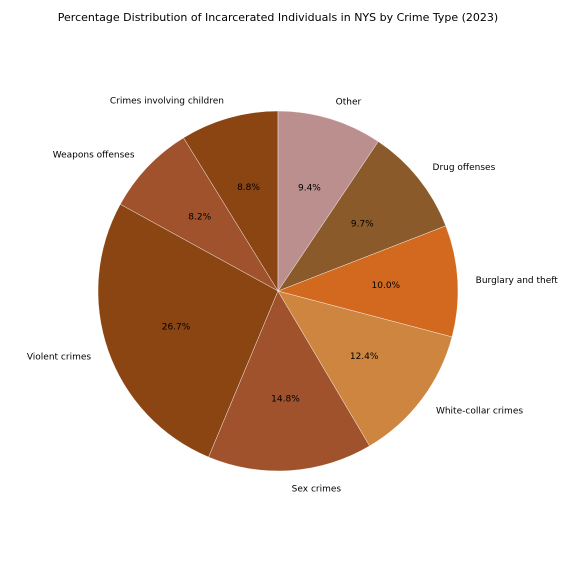  Describe the element at coordinates (479, 411) in the screenshot. I see `pie-category-label-white-collar-crimes: White-collar crimes` at that location.